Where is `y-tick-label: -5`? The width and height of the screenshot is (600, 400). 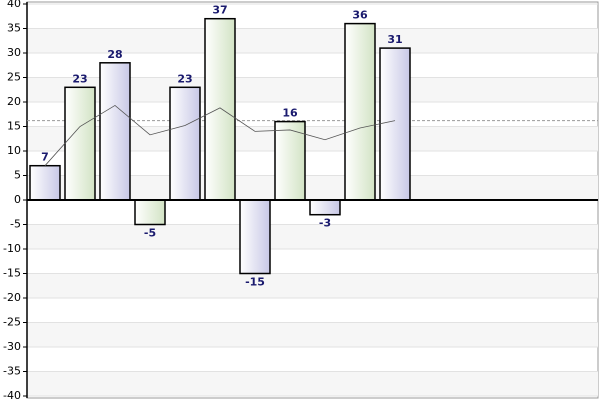
y-tick-label: -5 is located at coordinates (15, 224).